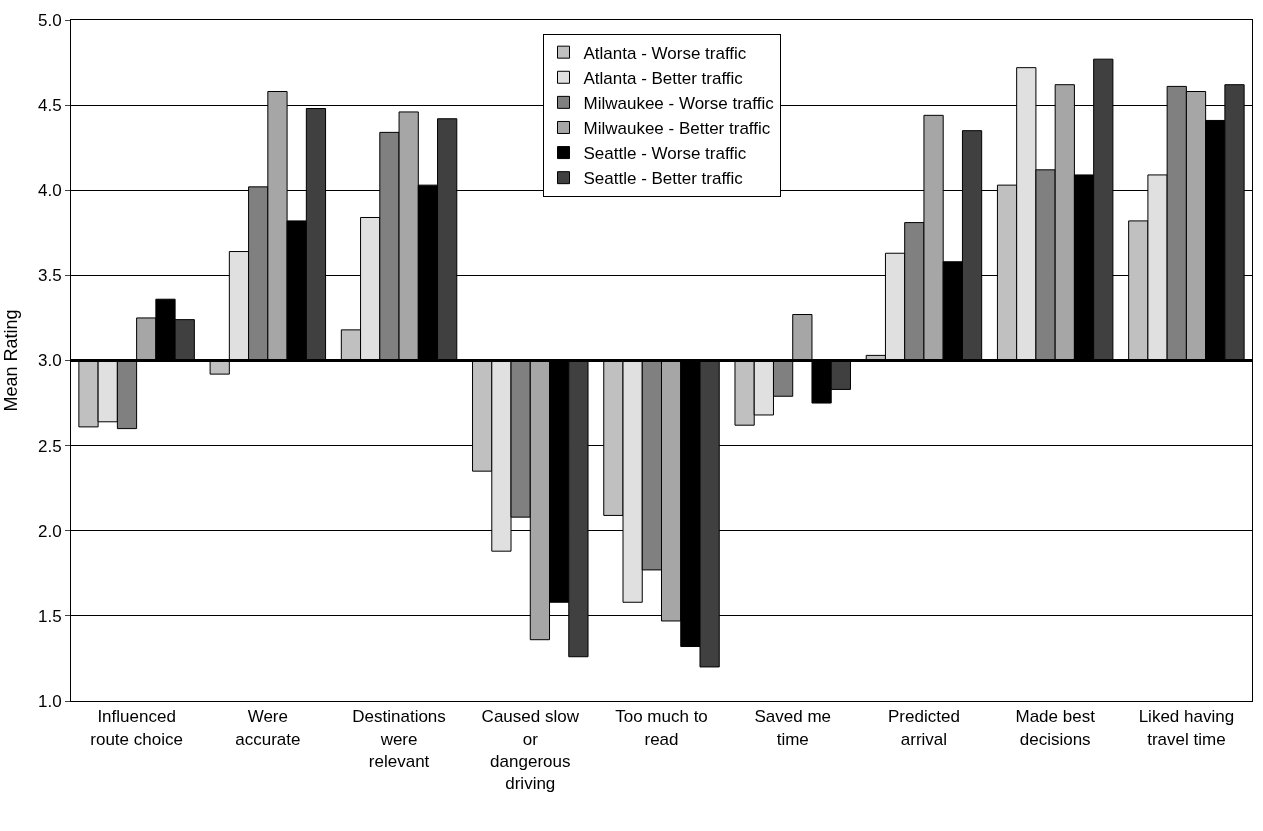 The width and height of the screenshot is (1263, 831). I want to click on x-tick-label: Too much to read, so click(661, 728).